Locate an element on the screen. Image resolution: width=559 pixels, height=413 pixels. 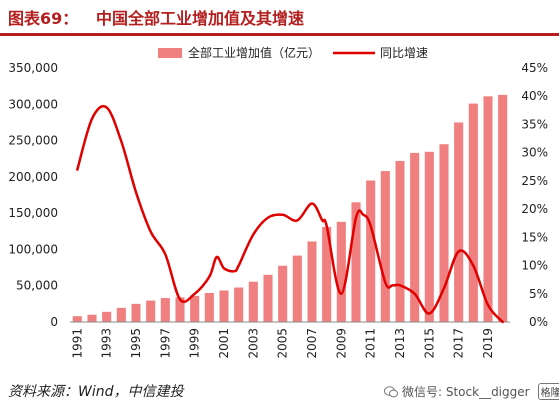
legend-swatch-bar is located at coordinates (170, 53).